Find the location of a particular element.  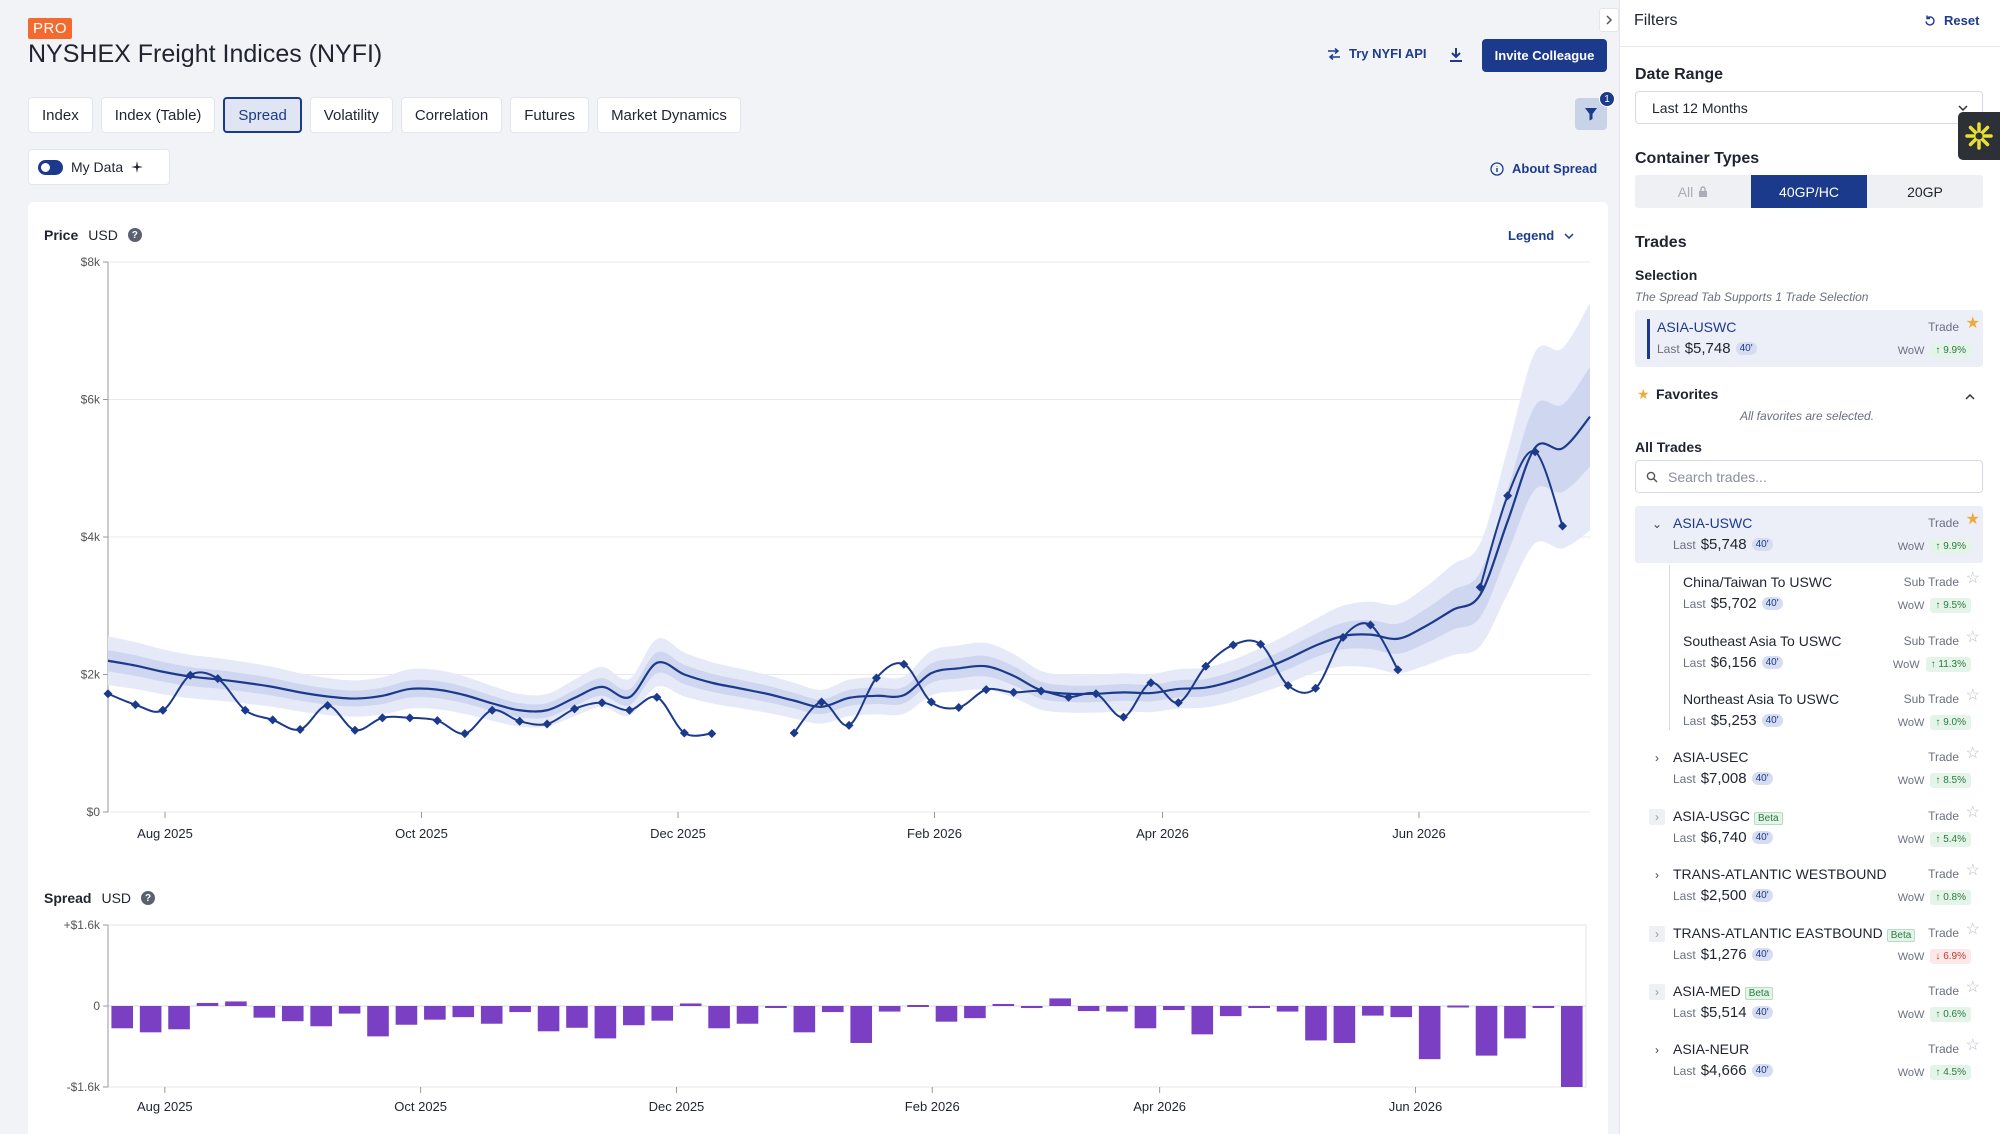

container-option-40gp: 40GP/HC is located at coordinates (1809, 191).